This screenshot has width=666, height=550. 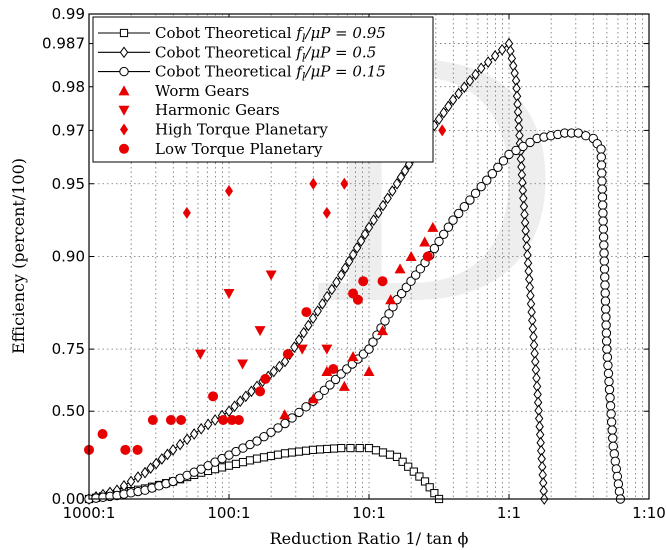 What do you see at coordinates (509, 513) in the screenshot?
I see `x-tick-label: 1:1` at bounding box center [509, 513].